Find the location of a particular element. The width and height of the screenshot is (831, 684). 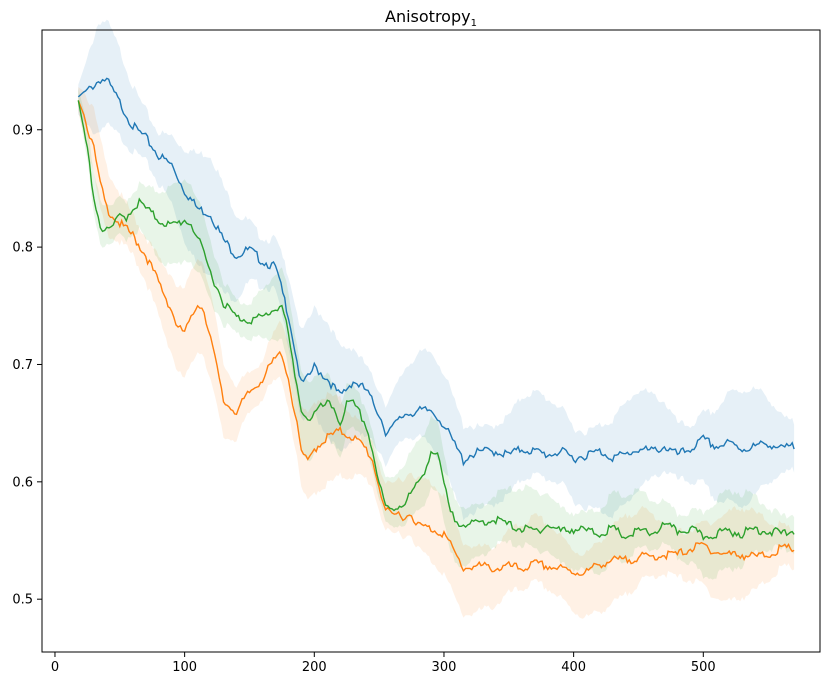

y-tick-label: 0.5 is located at coordinates (22, 600).